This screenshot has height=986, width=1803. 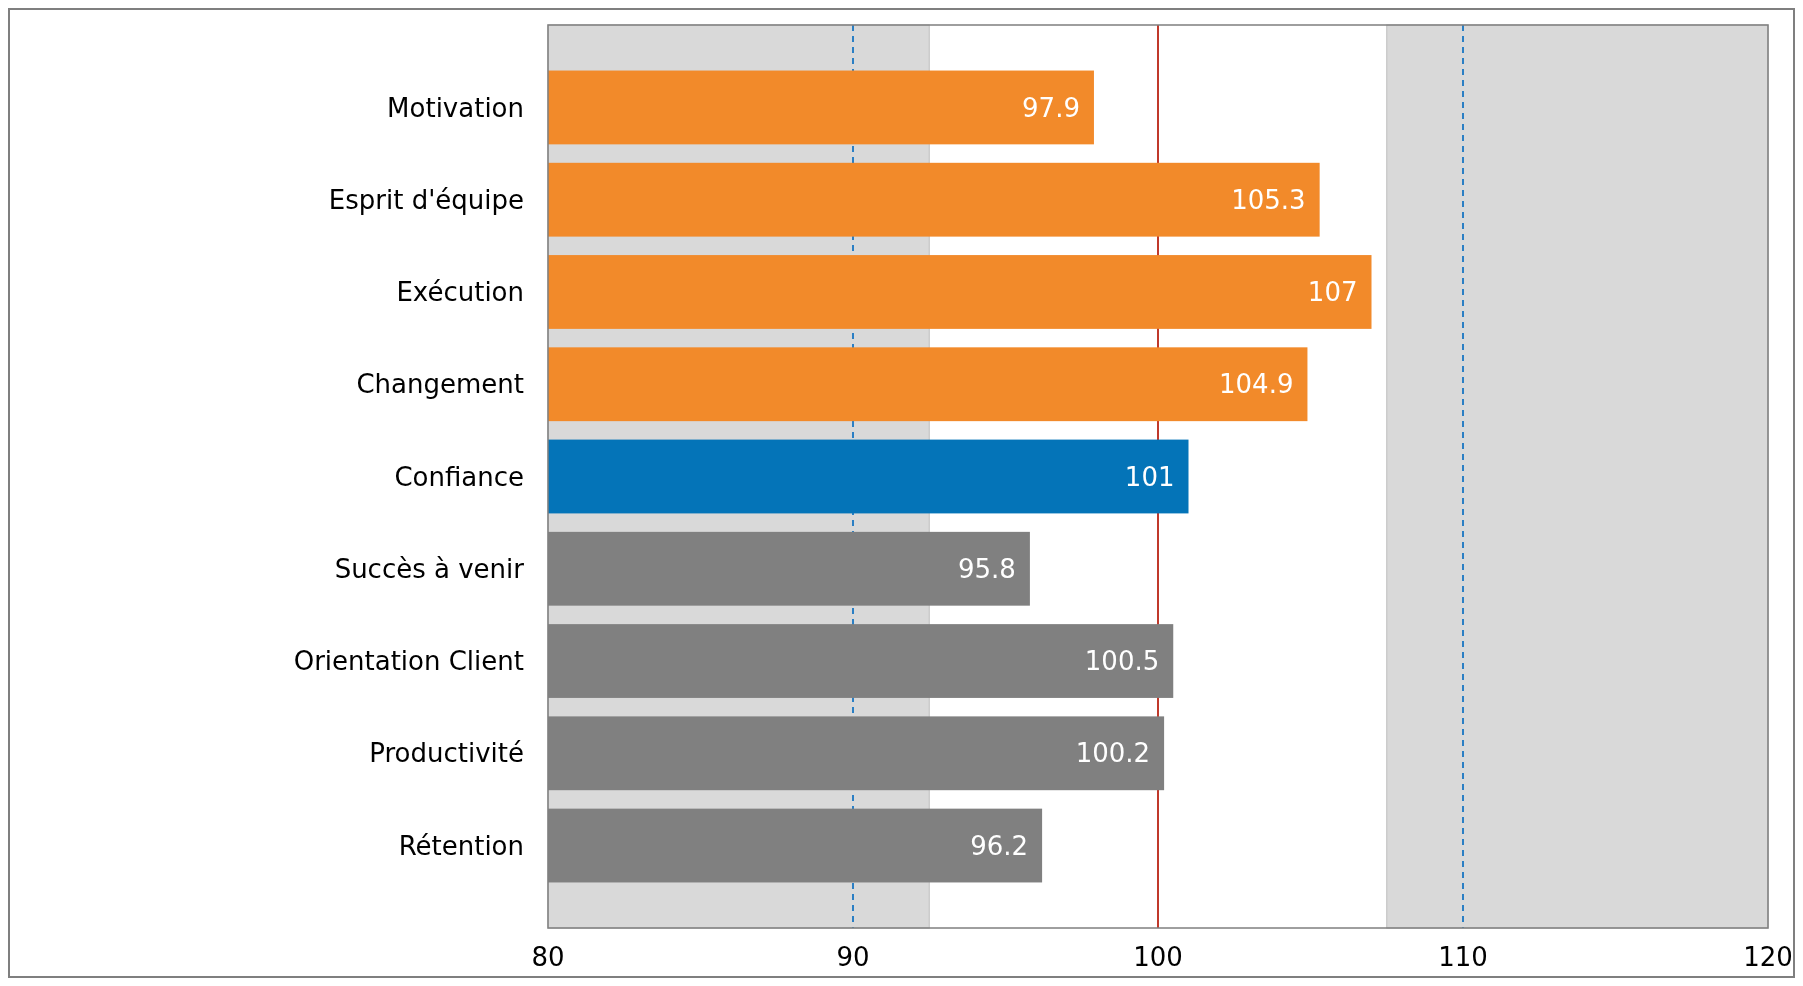 I want to click on data-label: 100.5, so click(x=1122, y=661).